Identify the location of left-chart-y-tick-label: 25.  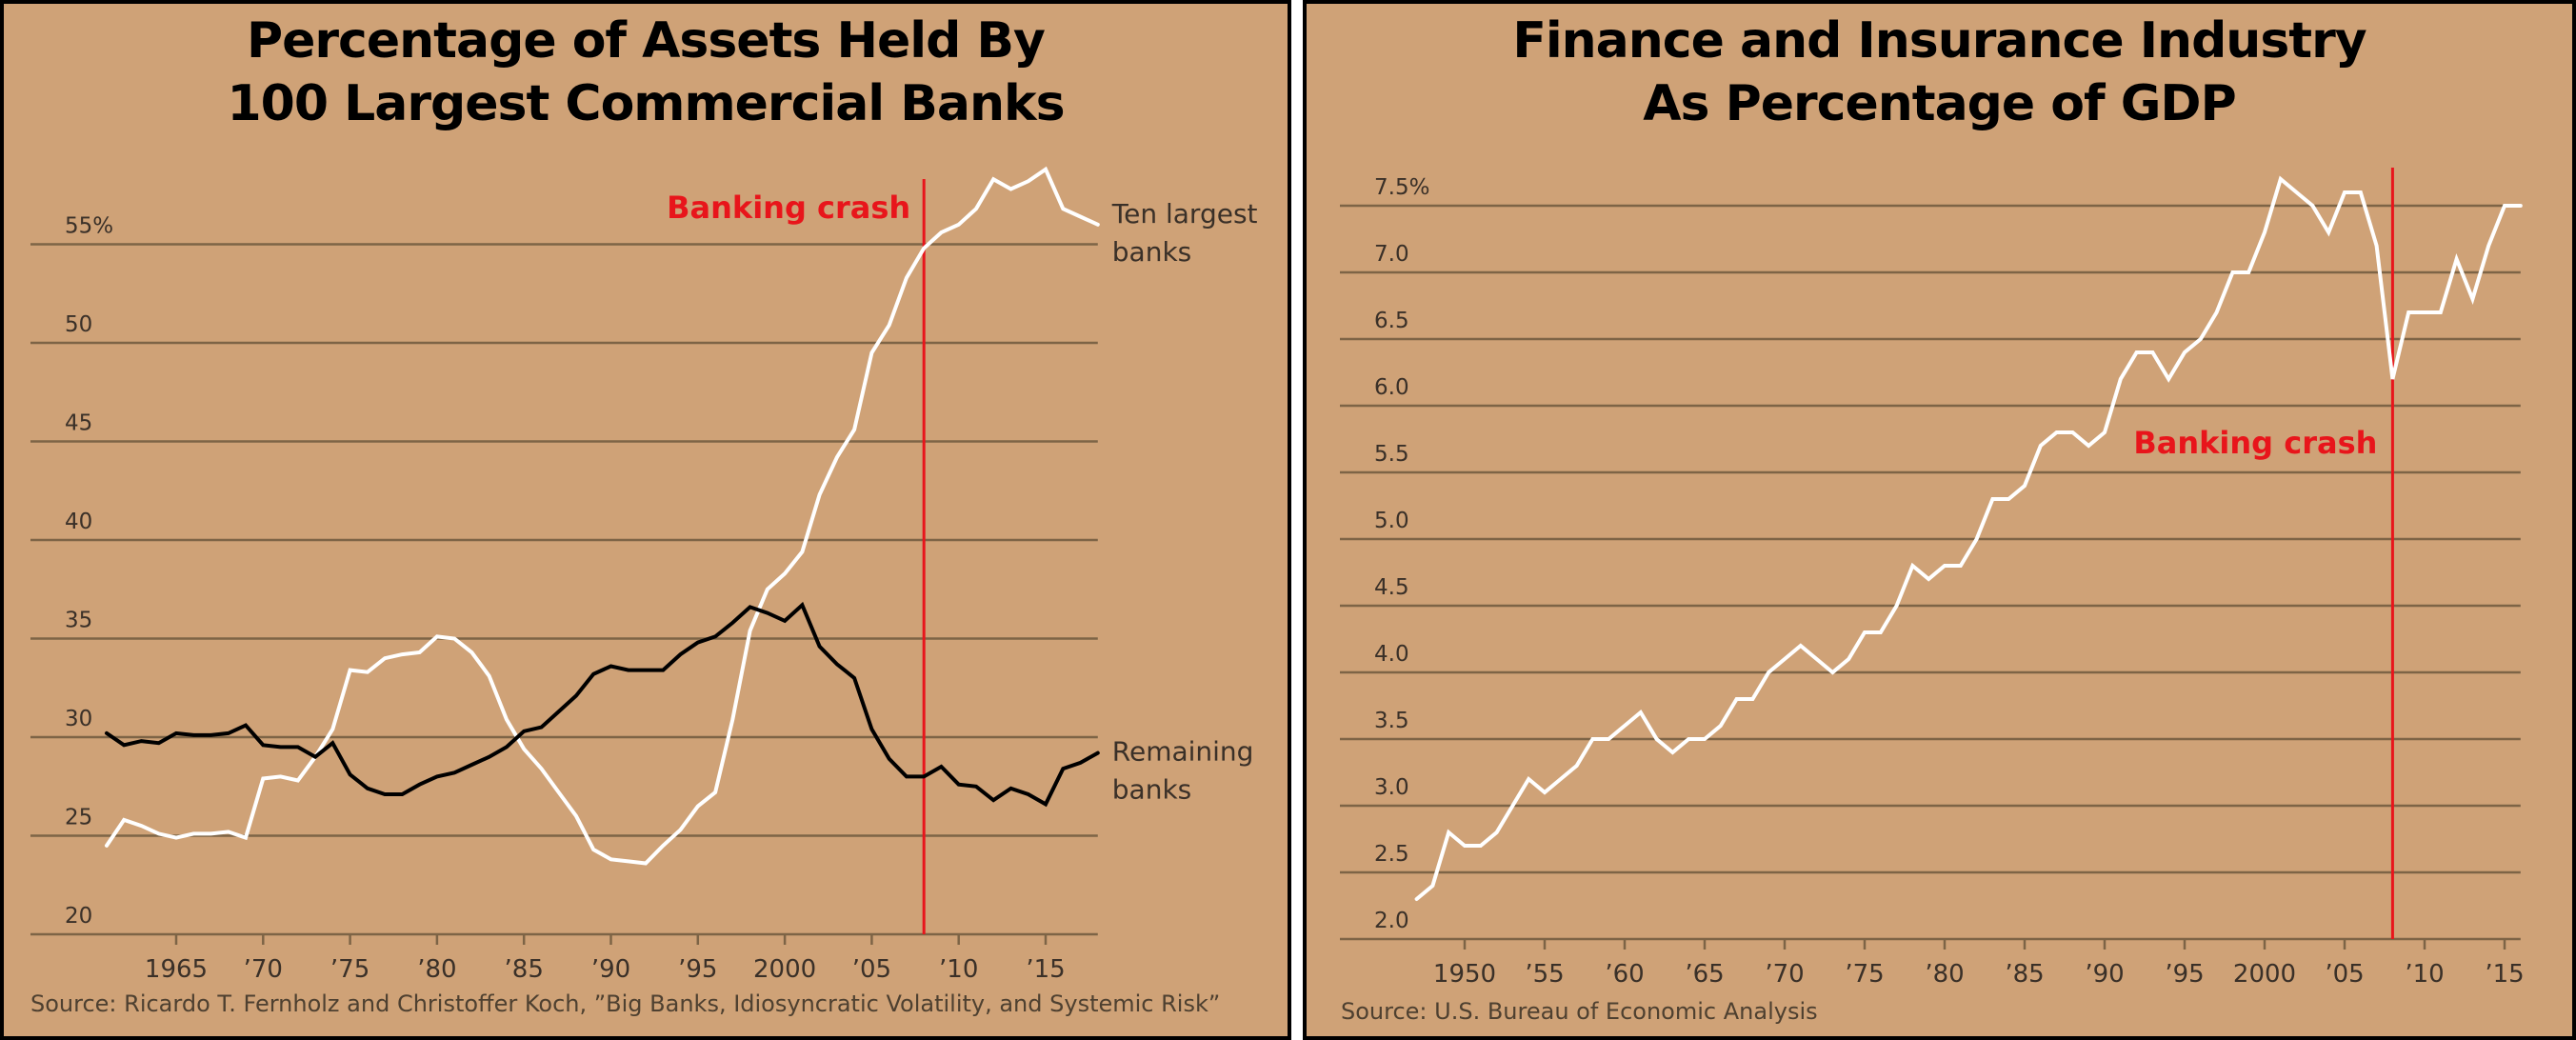
(78, 818).